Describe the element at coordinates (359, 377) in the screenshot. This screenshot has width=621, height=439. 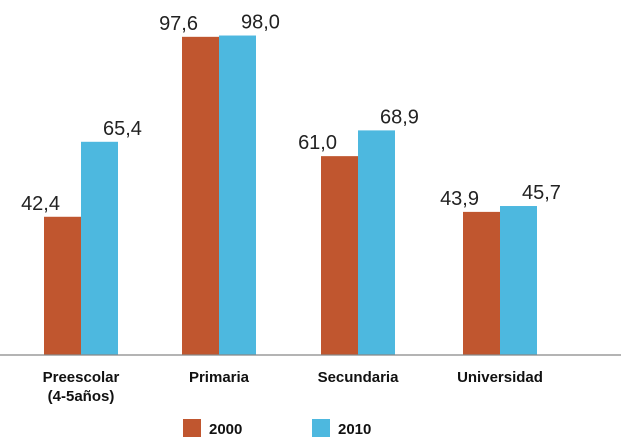
I see `category-label-2-0: Secundaria` at that location.